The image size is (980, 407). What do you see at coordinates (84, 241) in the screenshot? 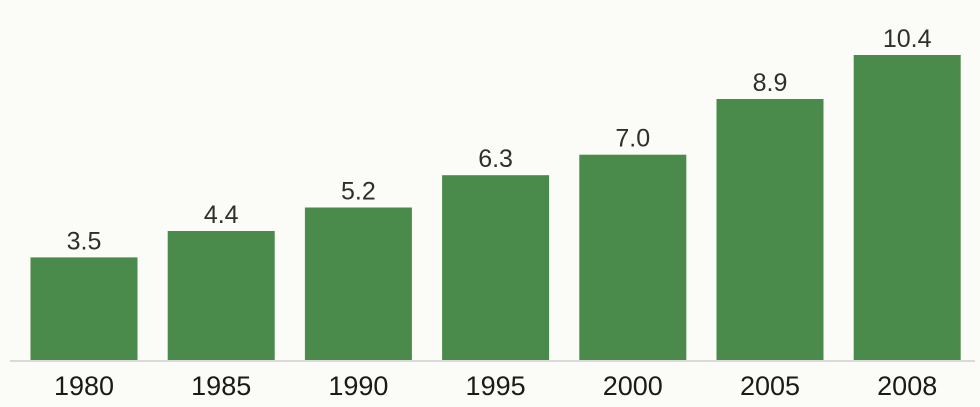
I see `value-label-1980: 3.5` at bounding box center [84, 241].